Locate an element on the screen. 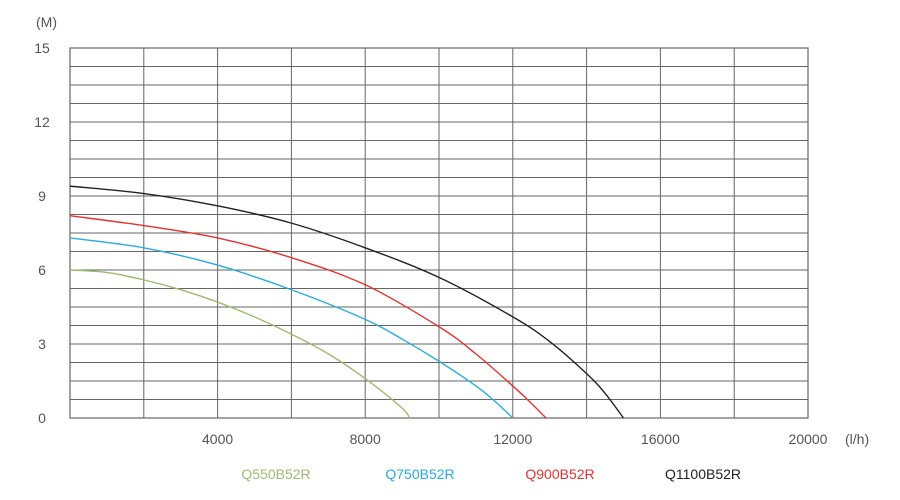  legend-item-q900b52r: Q900B52R is located at coordinates (559, 474).